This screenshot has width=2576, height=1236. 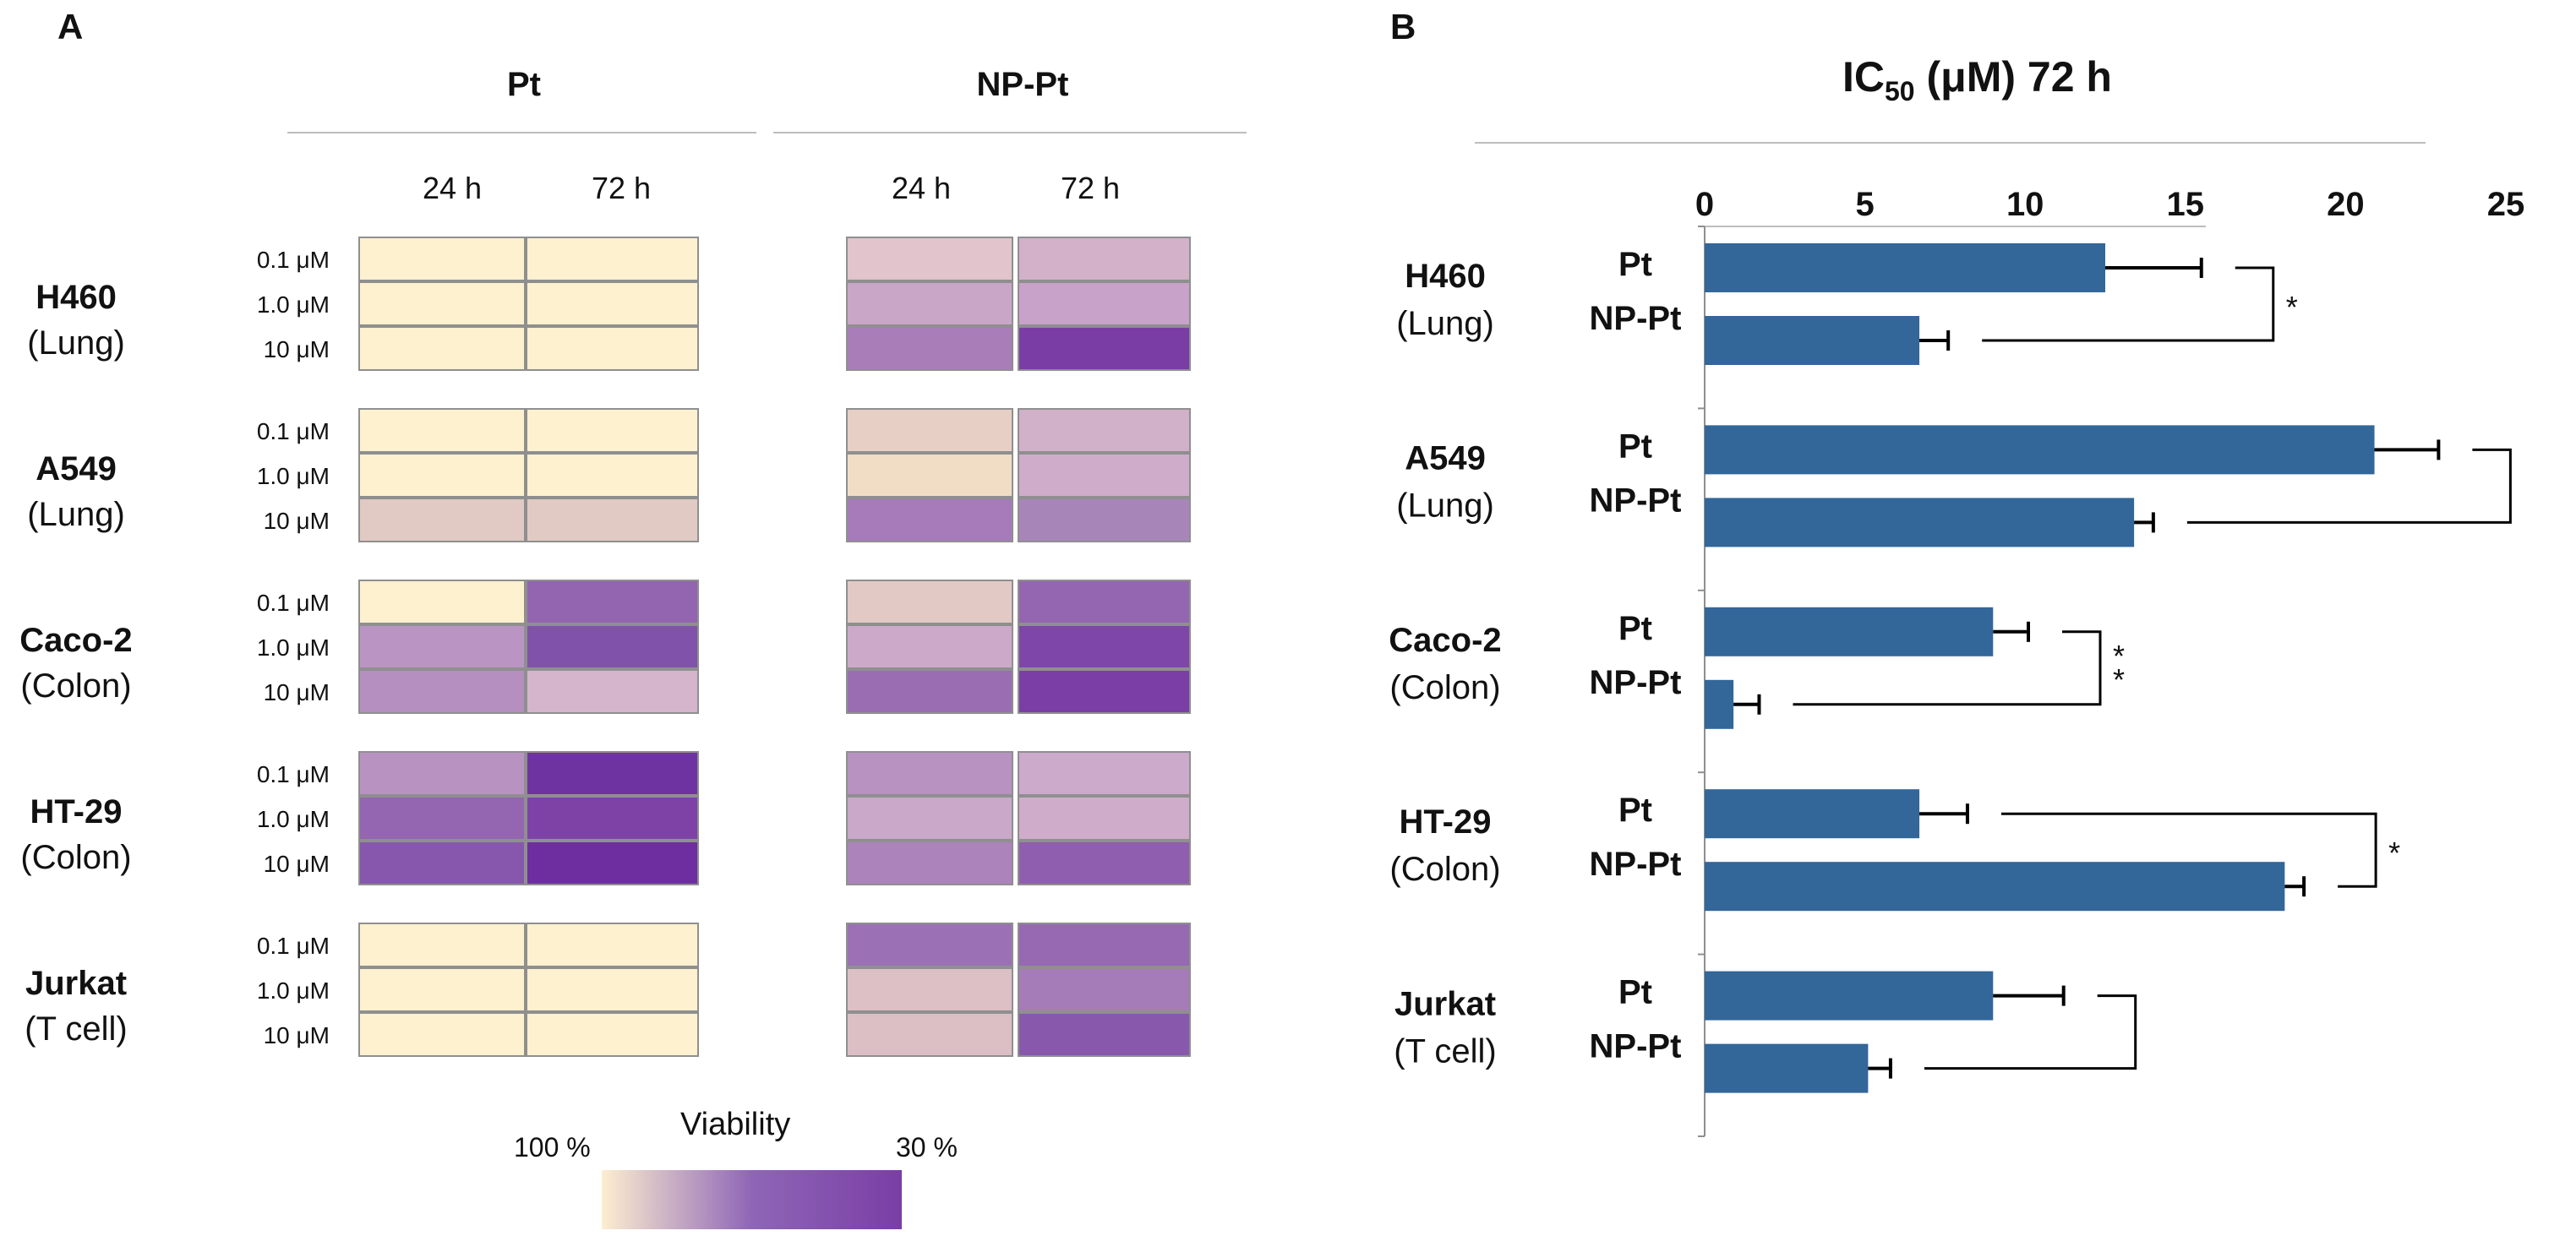 What do you see at coordinates (1445, 457) in the screenshot?
I see `category-name: A549` at bounding box center [1445, 457].